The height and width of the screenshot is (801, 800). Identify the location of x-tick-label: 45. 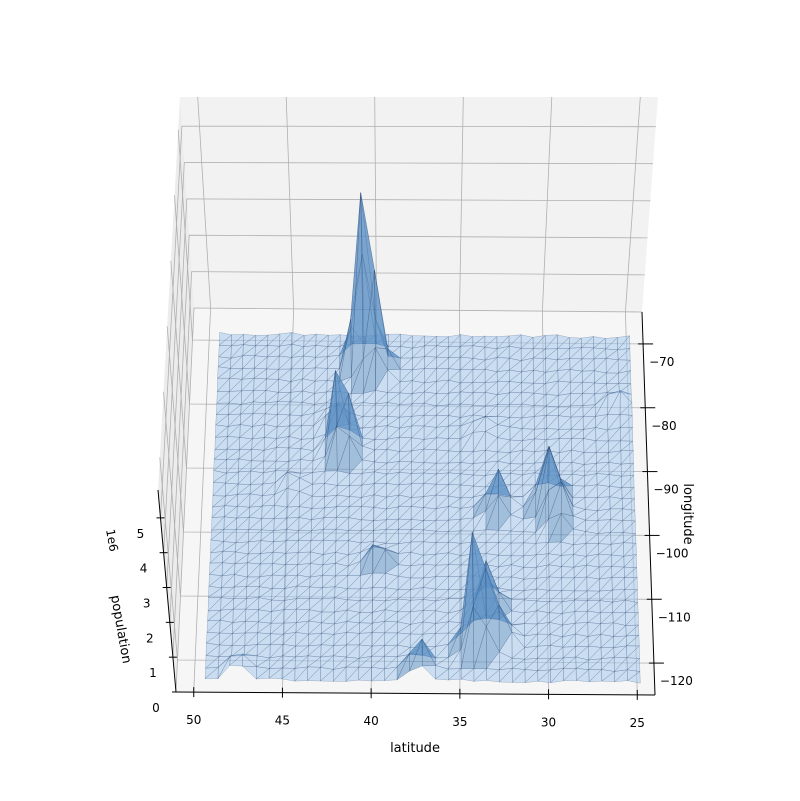
(282, 721).